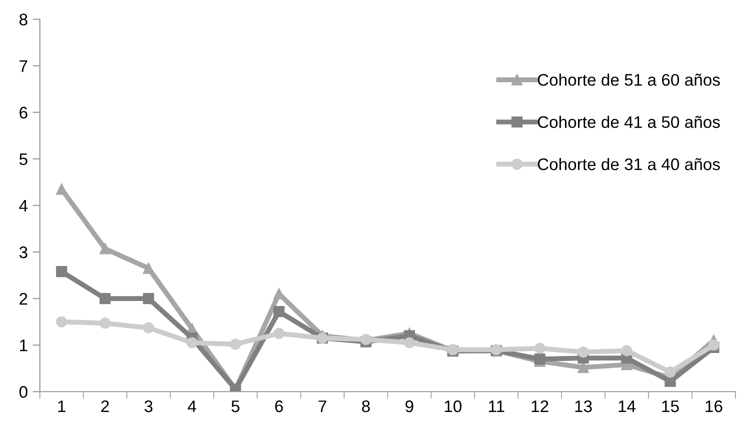 This screenshot has height=428, width=752. What do you see at coordinates (23, 159) in the screenshot?
I see `y-tick-label: 5` at bounding box center [23, 159].